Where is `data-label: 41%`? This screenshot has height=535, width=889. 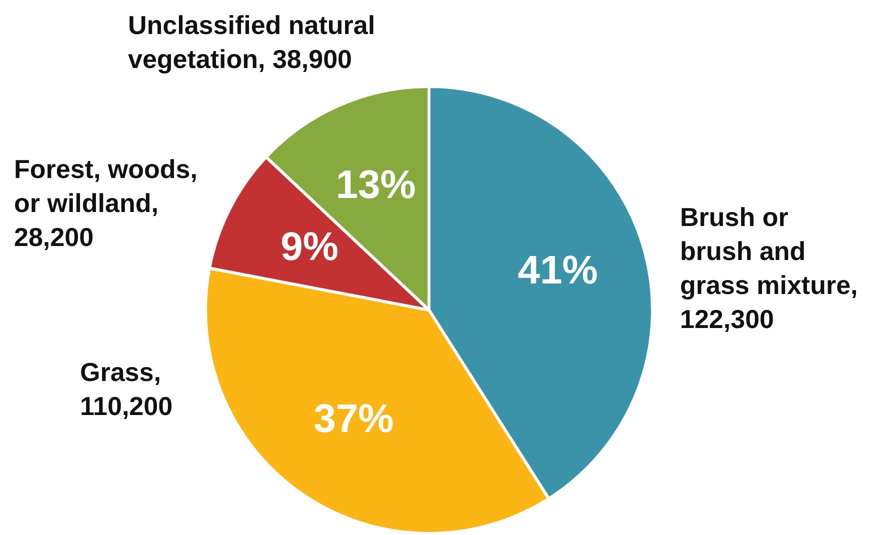 data-label: 41% is located at coordinates (558, 270).